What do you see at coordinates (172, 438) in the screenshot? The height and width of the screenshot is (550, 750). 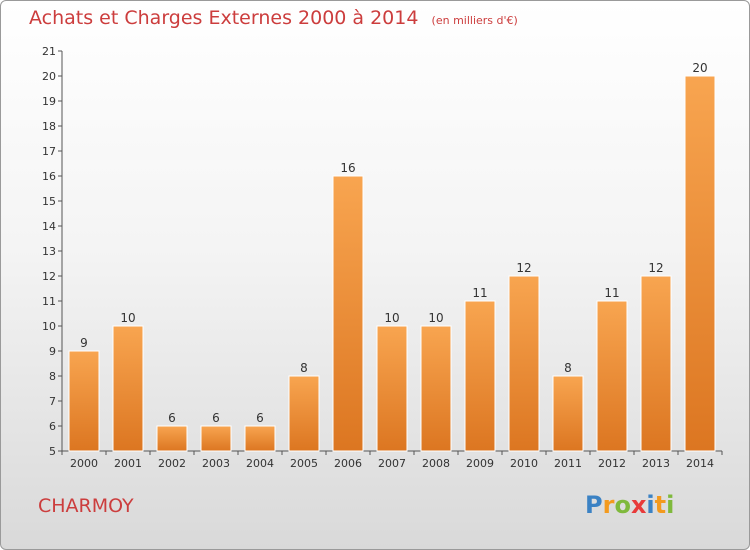 I see `bar-2002` at bounding box center [172, 438].